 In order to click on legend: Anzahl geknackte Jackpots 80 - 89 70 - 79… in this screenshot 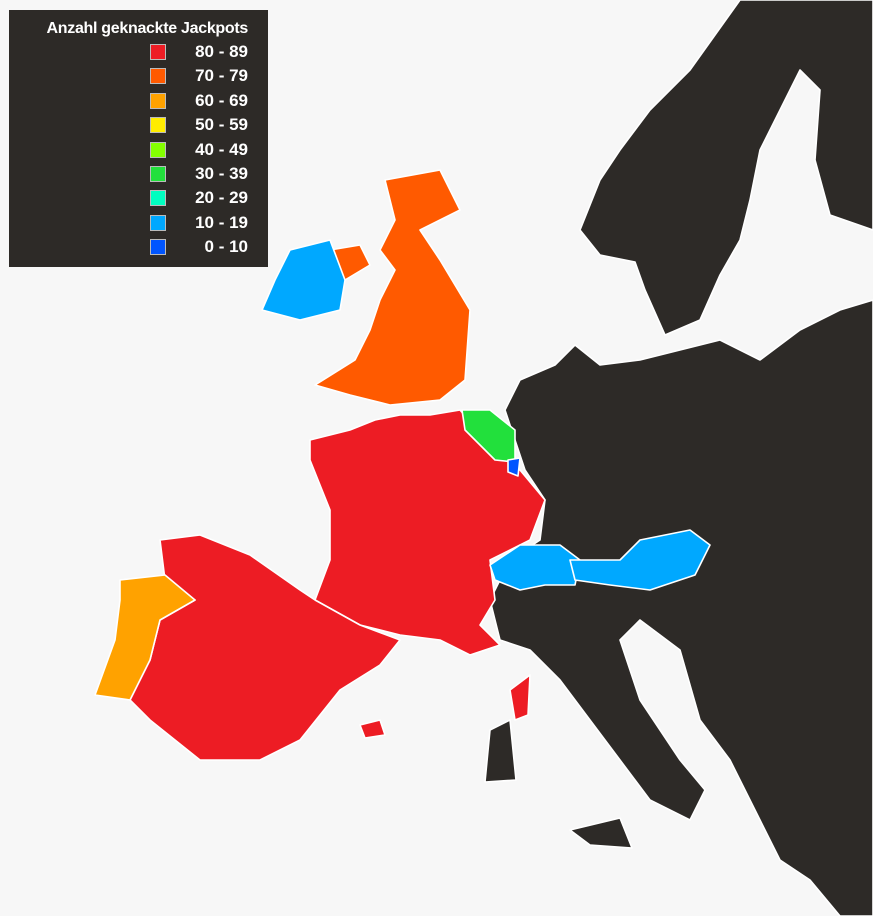, I will do `click(138, 138)`.